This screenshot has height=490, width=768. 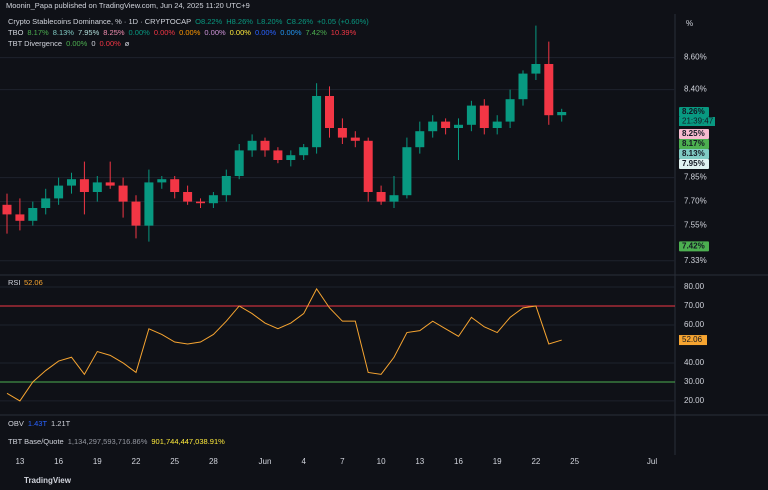 I want to click on indicator-value: 10.39%, so click(x=344, y=32).